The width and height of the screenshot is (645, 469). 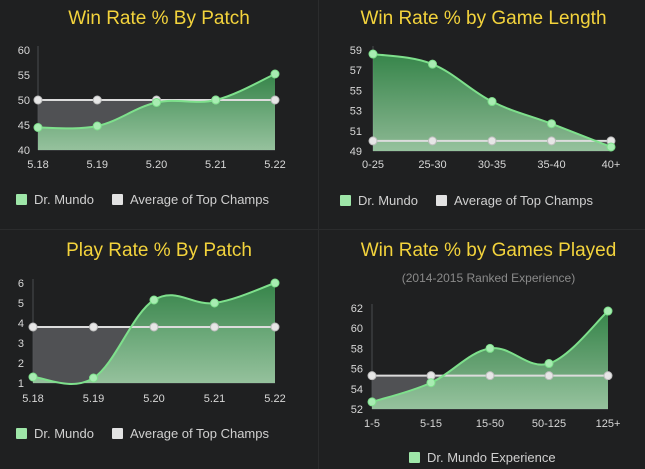 What do you see at coordinates (357, 309) in the screenshot?
I see `y-tick-label: 62` at bounding box center [357, 309].